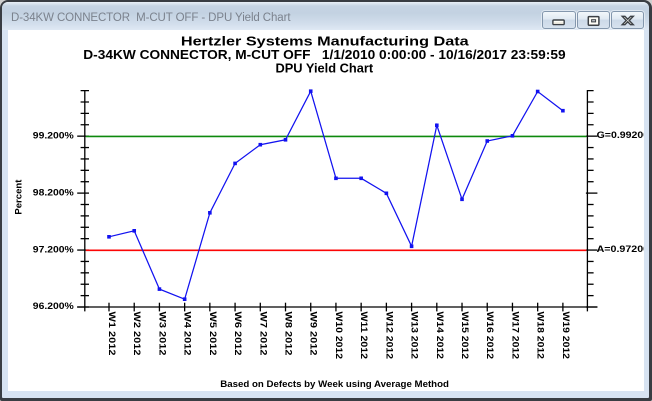 The height and width of the screenshot is (401, 652). Describe the element at coordinates (325, 41) in the screenshot. I see `svg-text:Hertzler Systems Manufacturing: Hertzler Systems Manufacturing Data` at that location.